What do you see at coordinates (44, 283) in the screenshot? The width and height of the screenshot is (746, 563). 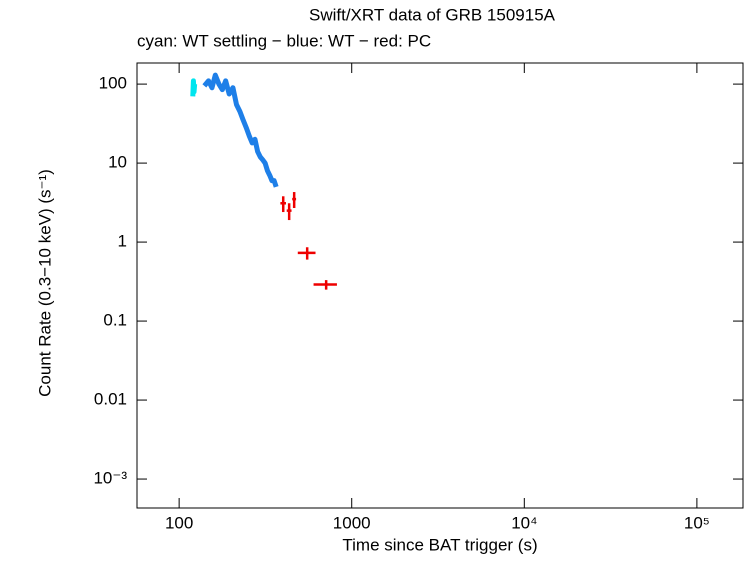 I see `y-axis-label: Count Rate (0.3−10 keV) (s⁻¹)` at bounding box center [44, 283].